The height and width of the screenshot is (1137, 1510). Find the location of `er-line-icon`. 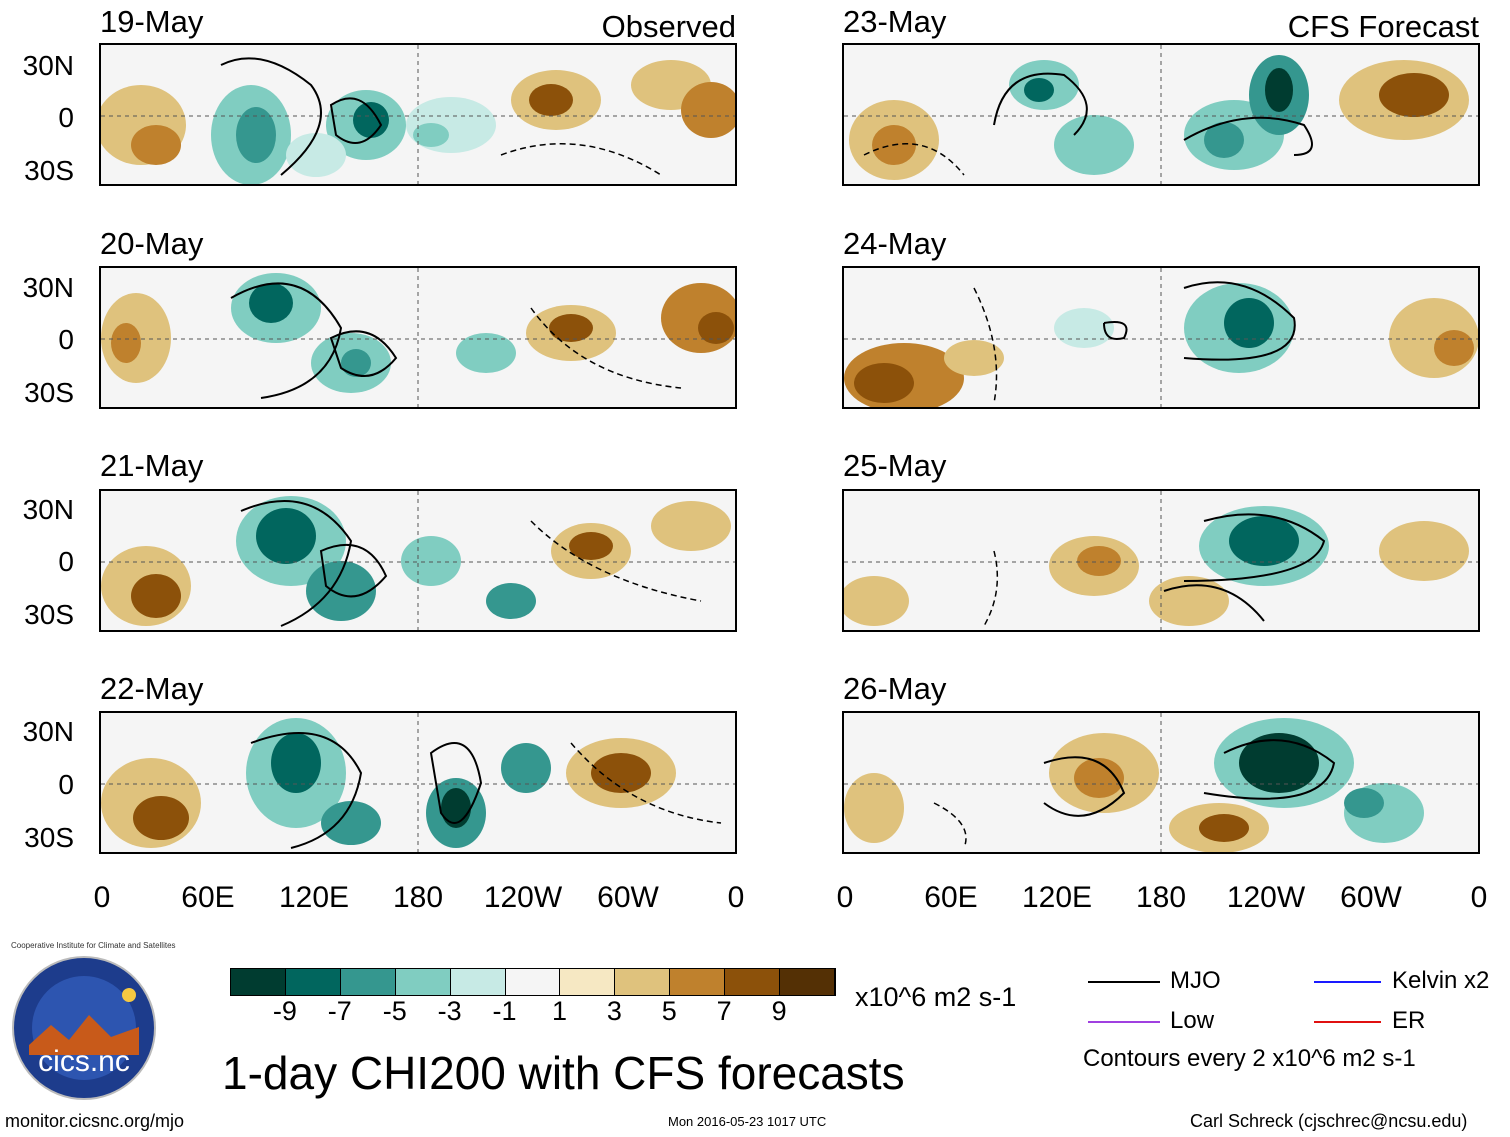

er-line-icon is located at coordinates (1347, 1022).